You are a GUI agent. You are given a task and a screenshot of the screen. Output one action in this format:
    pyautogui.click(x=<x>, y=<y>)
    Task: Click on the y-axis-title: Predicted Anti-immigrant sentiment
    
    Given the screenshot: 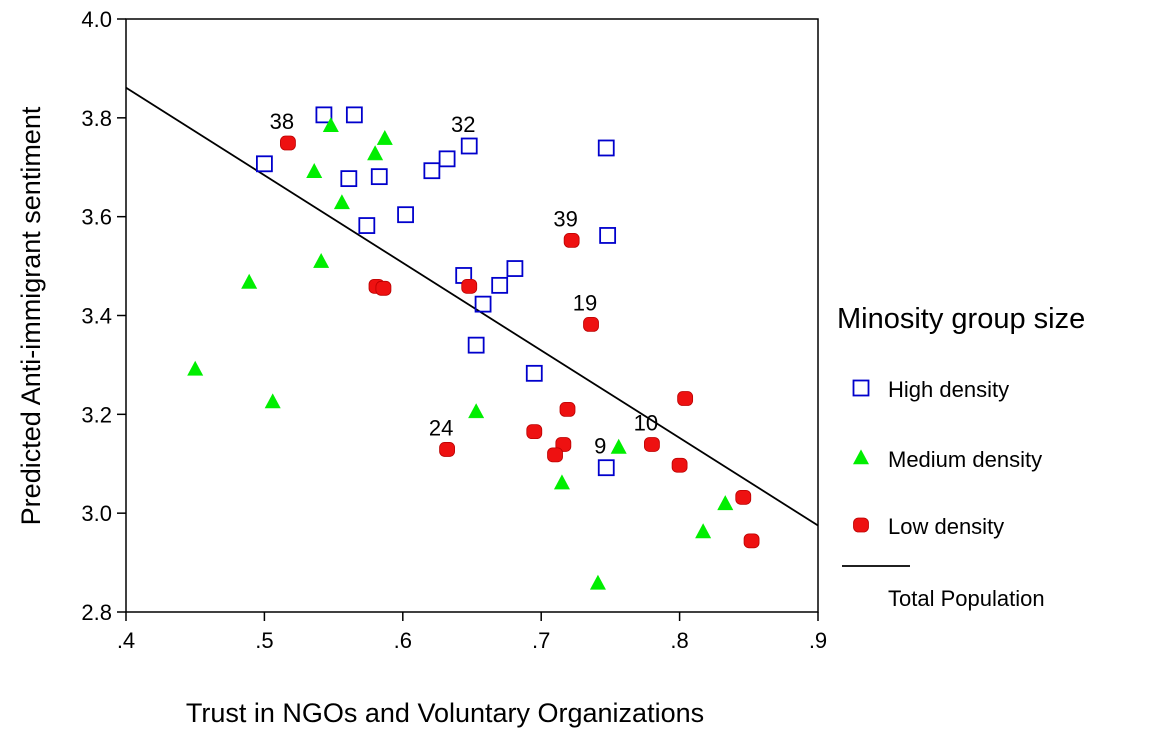 What is the action you would take?
    pyautogui.click(x=31, y=315)
    